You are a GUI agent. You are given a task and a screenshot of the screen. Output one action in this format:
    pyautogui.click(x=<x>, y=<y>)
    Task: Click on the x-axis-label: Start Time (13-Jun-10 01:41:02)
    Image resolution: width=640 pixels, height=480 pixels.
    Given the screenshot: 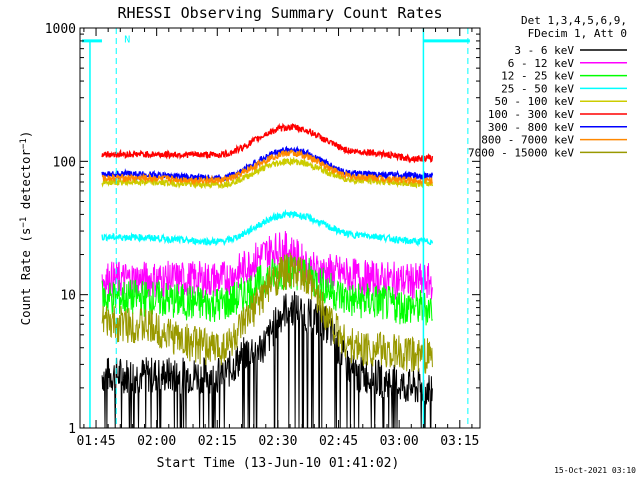 What is the action you would take?
    pyautogui.click(x=278, y=463)
    